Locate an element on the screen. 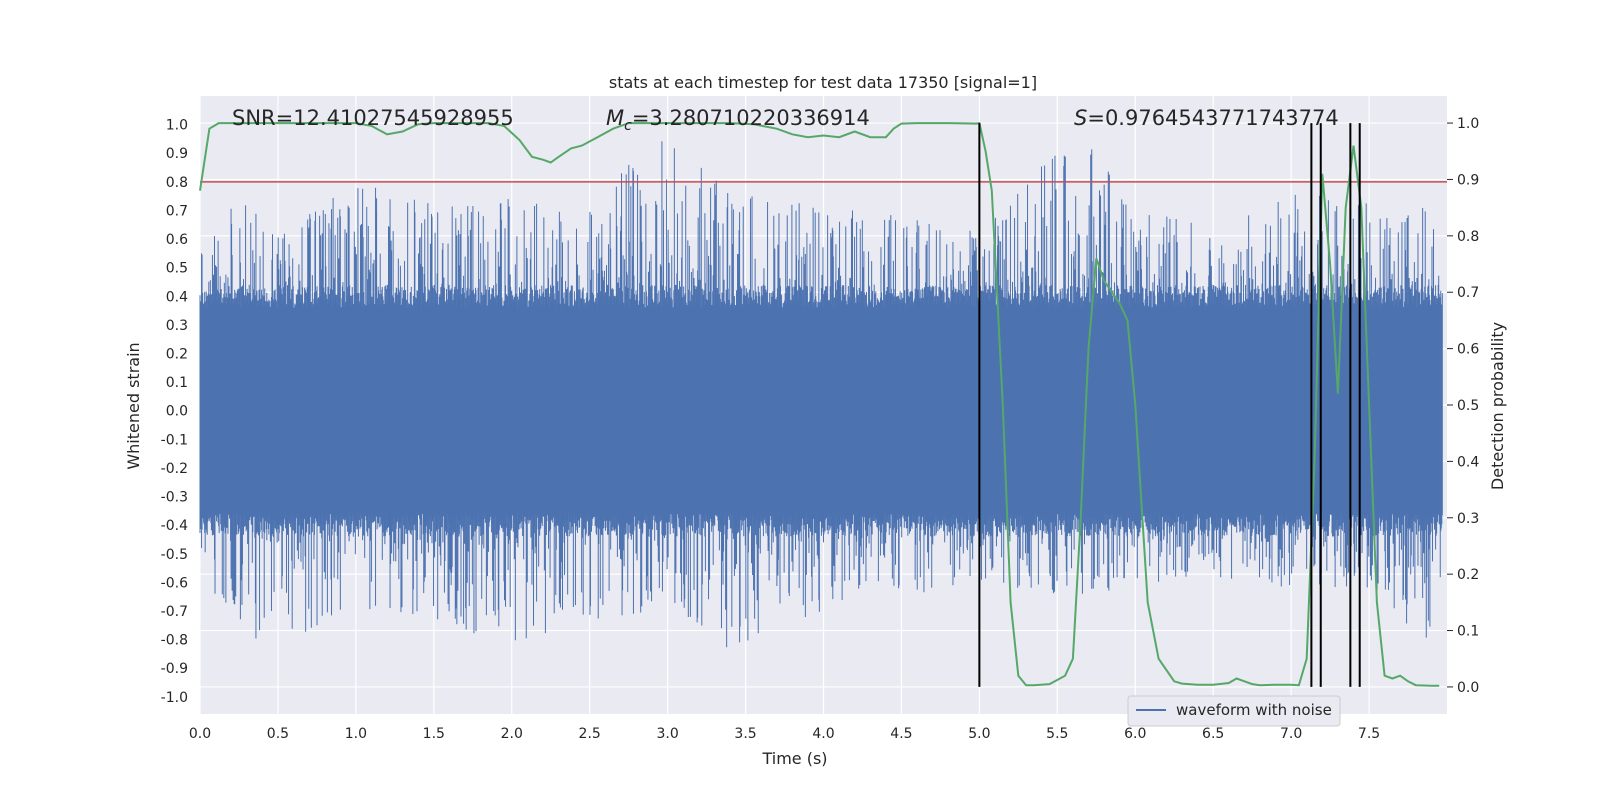 This screenshot has width=1600, height=800. y-tick-label: -0.9 is located at coordinates (174, 669).